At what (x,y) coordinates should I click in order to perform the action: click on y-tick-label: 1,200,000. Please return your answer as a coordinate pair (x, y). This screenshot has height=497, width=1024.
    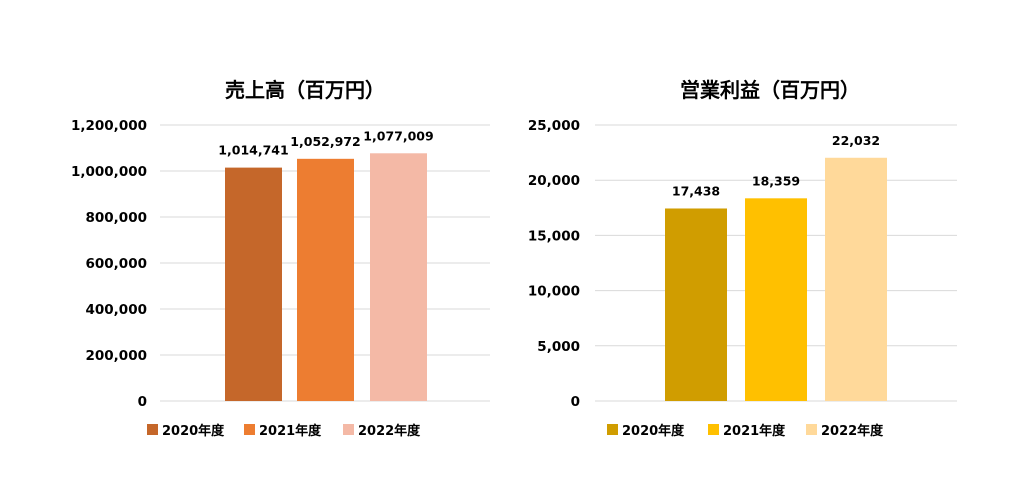
    Looking at the image, I should click on (109, 126).